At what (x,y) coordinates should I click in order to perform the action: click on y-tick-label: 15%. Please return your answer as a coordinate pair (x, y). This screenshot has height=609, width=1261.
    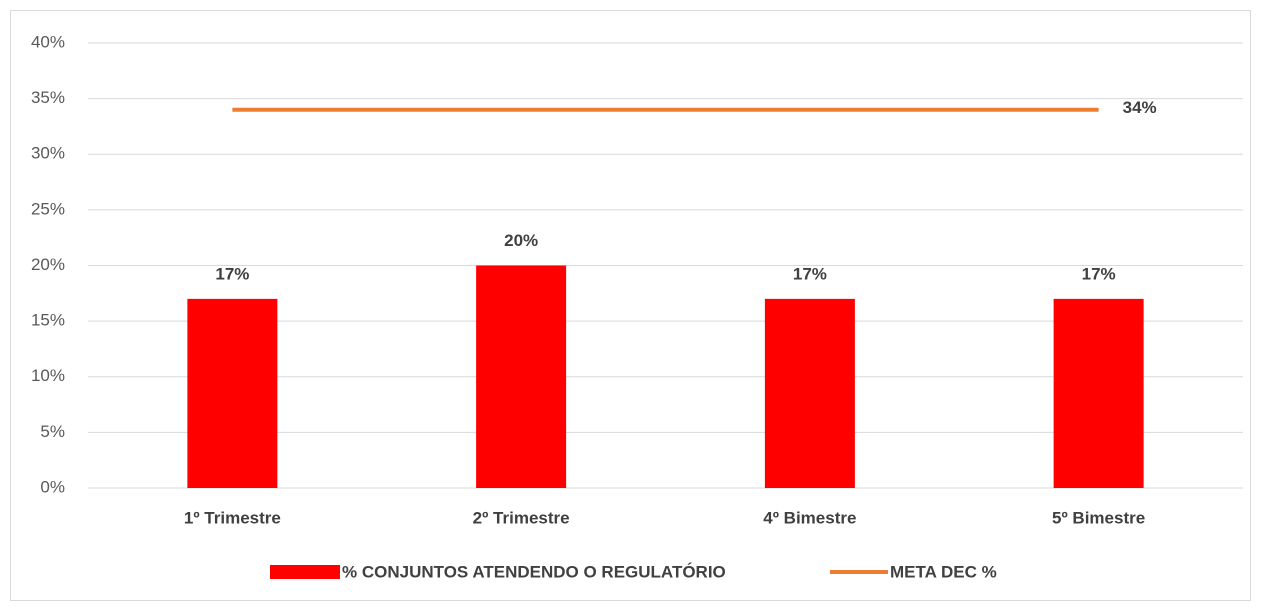
    Looking at the image, I should click on (48, 320).